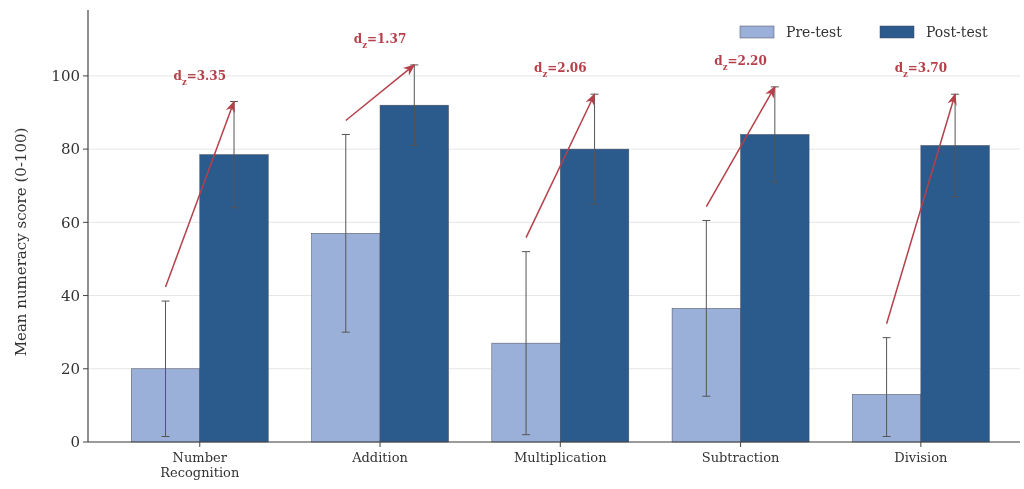 Image resolution: width=1024 pixels, height=489 pixels. I want to click on y-tick-label: 0, so click(75, 442).